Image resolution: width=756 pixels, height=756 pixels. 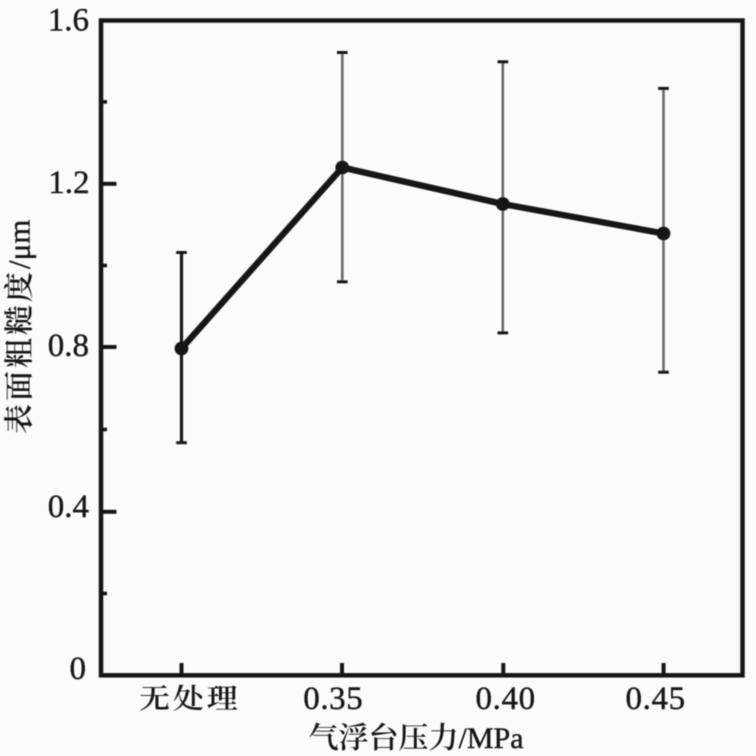 What do you see at coordinates (68, 507) in the screenshot?
I see `svg-text: 0.4` at bounding box center [68, 507].